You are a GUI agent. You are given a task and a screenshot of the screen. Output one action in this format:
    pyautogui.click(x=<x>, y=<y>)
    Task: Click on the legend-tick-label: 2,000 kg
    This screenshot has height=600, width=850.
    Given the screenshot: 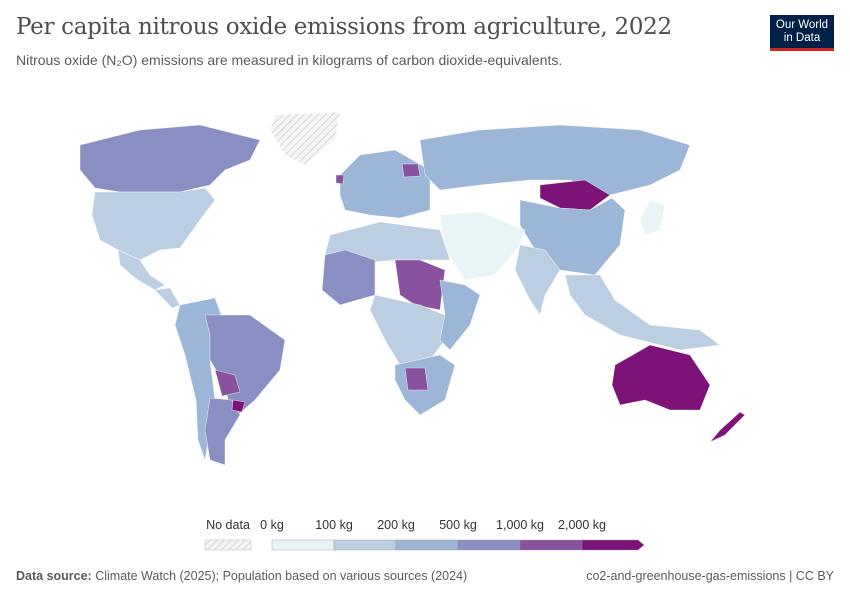 What is the action you would take?
    pyautogui.click(x=582, y=525)
    